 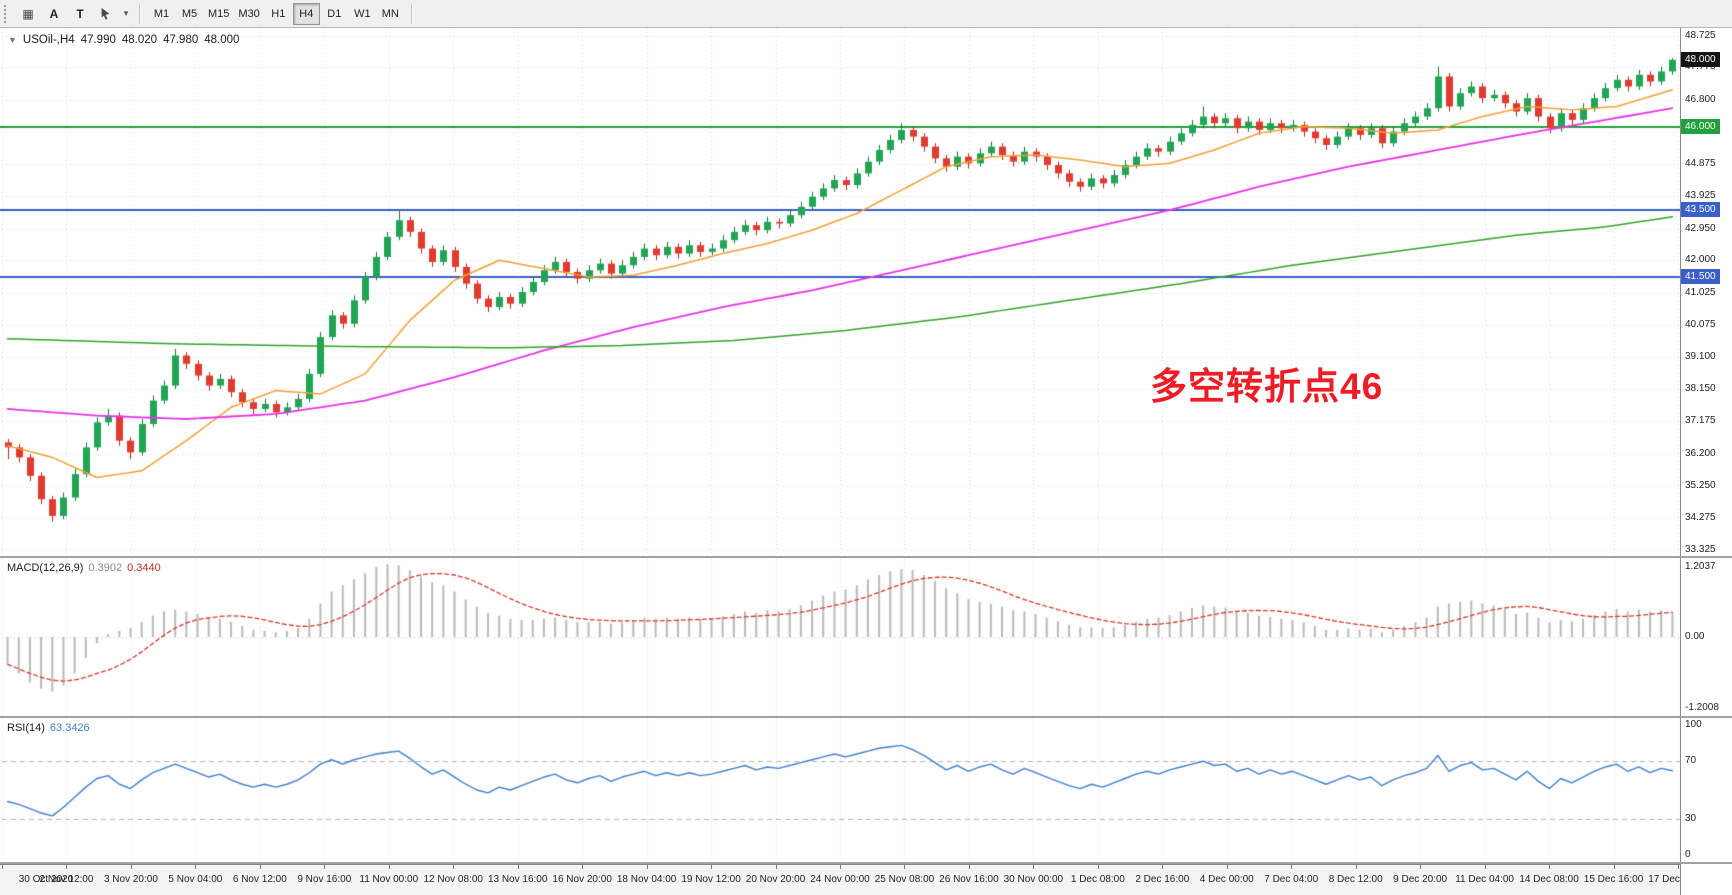 What do you see at coordinates (646, 879) in the screenshot?
I see `time-label: 18 Nov 04:00` at bounding box center [646, 879].